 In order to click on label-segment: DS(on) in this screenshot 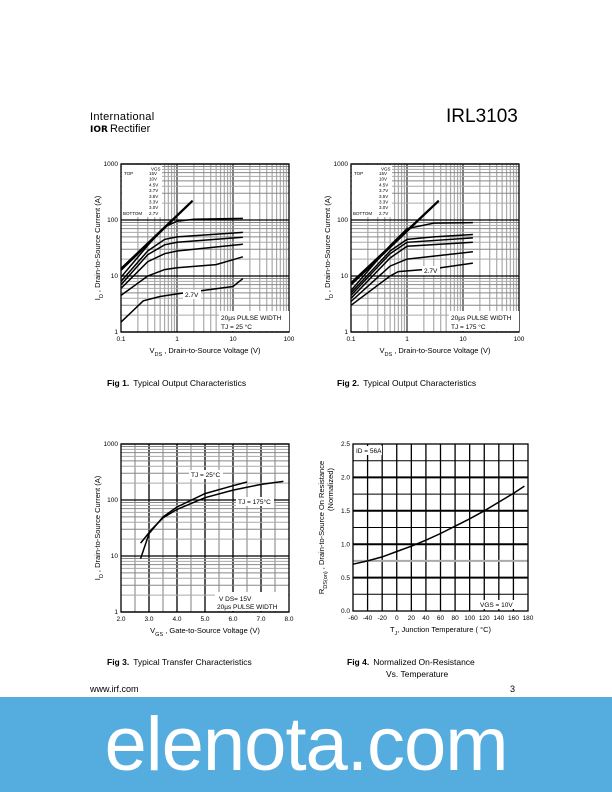, I will do `click(326, 580)`.